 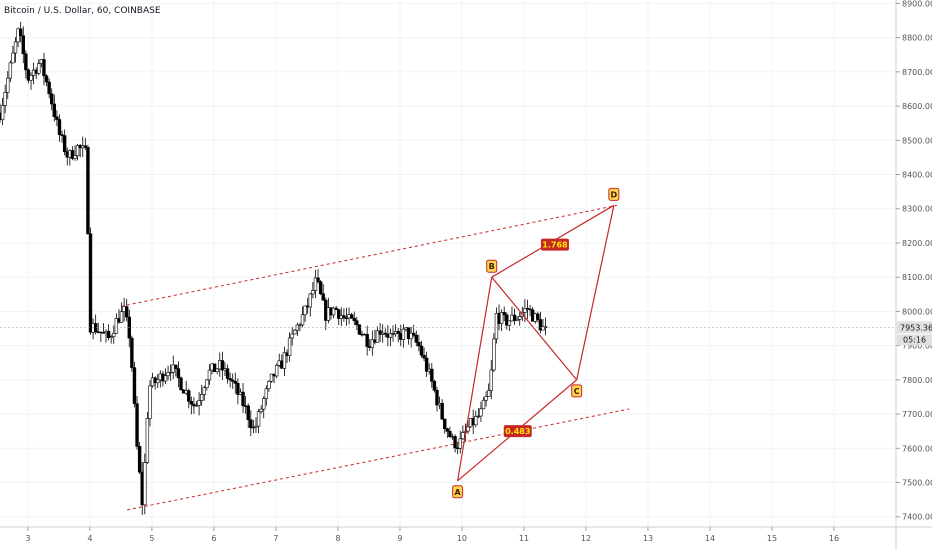 I want to click on y-tick-label: 7800.00, so click(x=917, y=380).